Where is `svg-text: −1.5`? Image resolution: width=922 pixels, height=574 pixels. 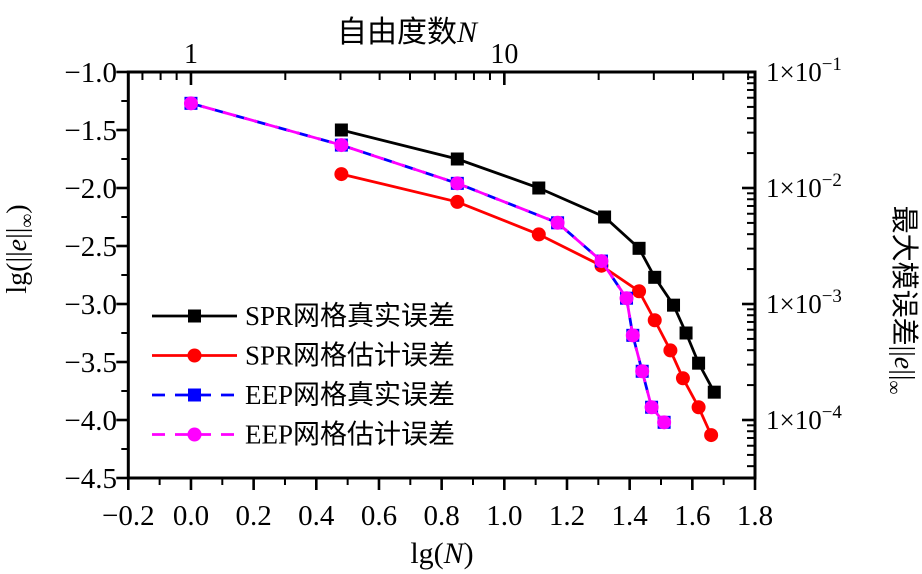
svg-text: −1.5 is located at coordinates (90, 131).